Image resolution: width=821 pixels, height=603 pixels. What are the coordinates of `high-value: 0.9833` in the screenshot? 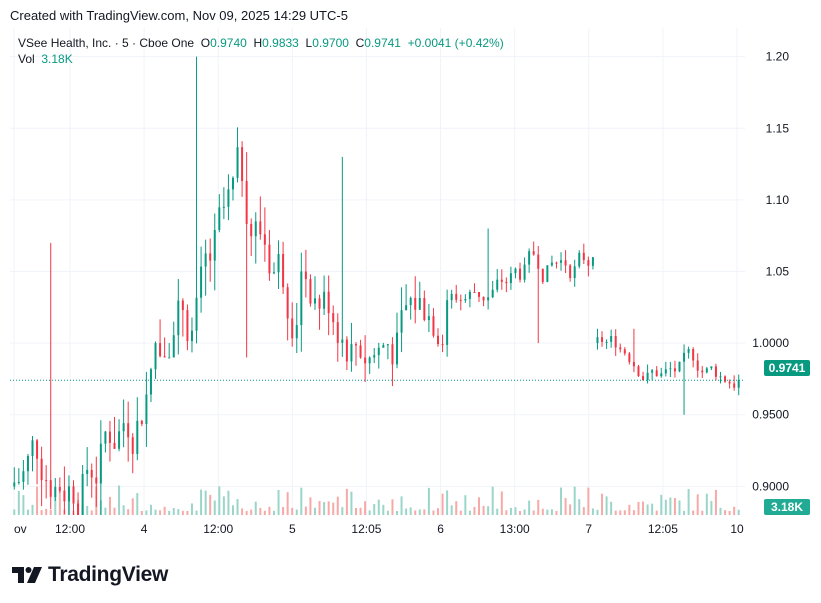 It's located at (280, 43).